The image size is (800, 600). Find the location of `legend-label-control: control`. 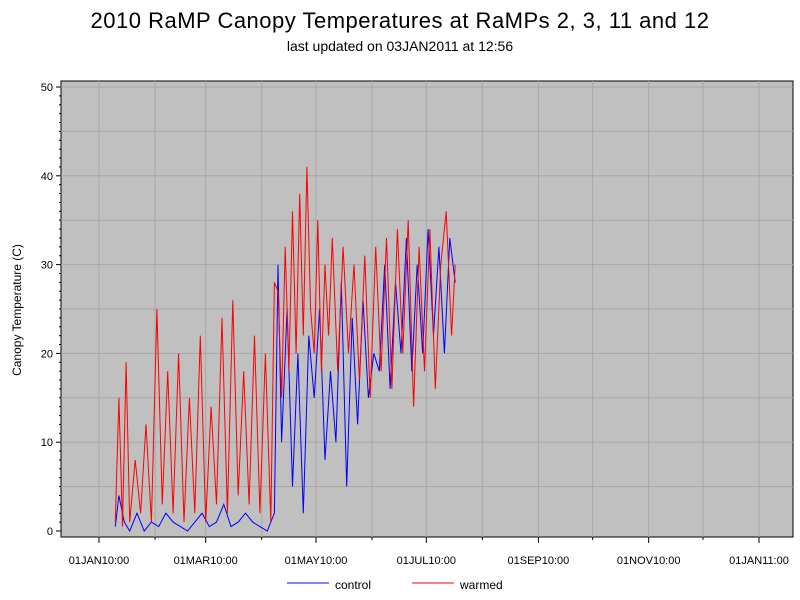

legend-label-control: control is located at coordinates (353, 585).